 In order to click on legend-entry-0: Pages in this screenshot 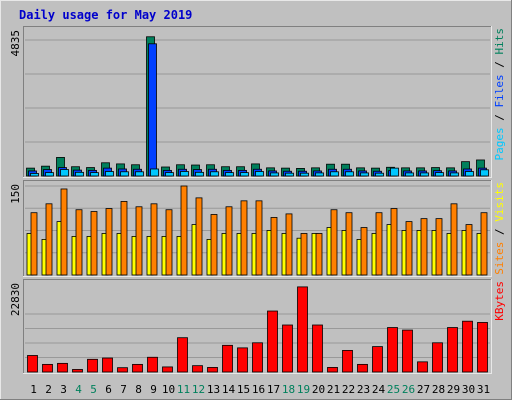, I will do `click(499, 143)`.